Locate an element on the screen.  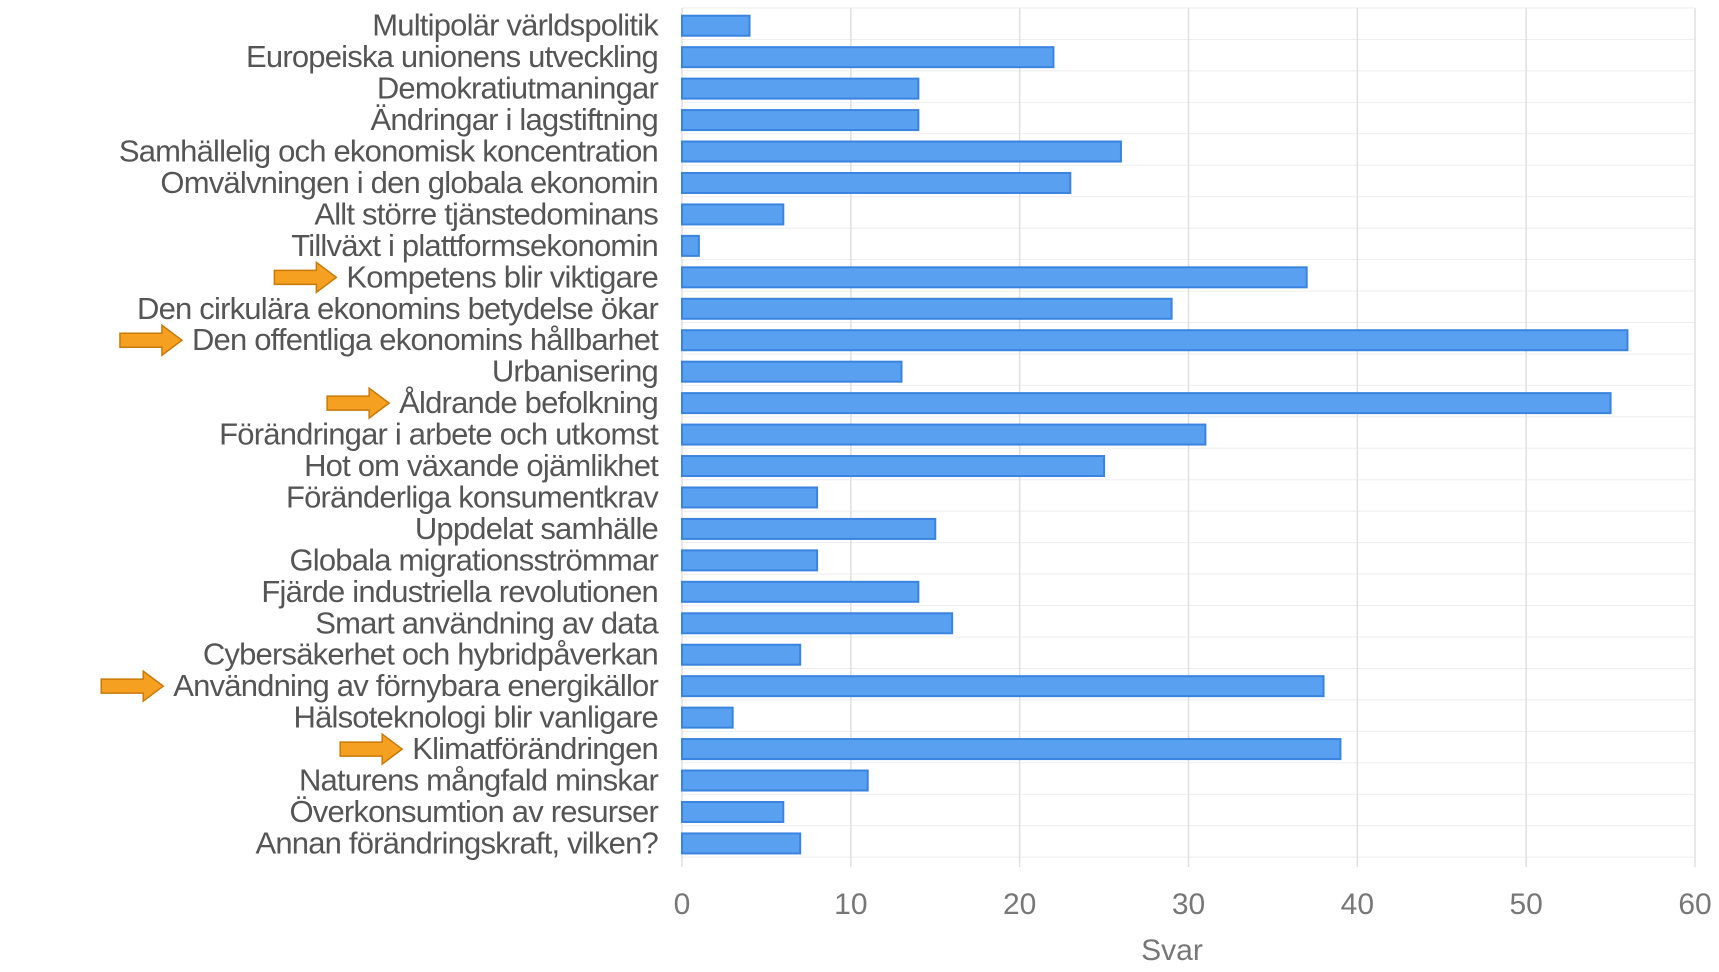
category-label: Användning av förnybara energikällor is located at coordinates (415, 685).